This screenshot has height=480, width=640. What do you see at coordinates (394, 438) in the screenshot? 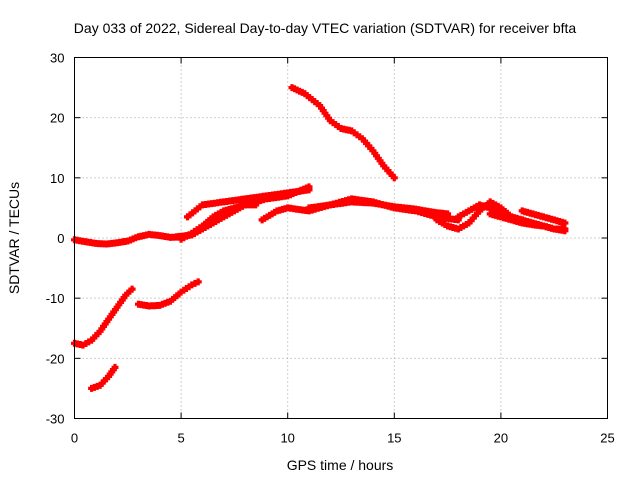
I see `x-tick-label: 15` at bounding box center [394, 438].